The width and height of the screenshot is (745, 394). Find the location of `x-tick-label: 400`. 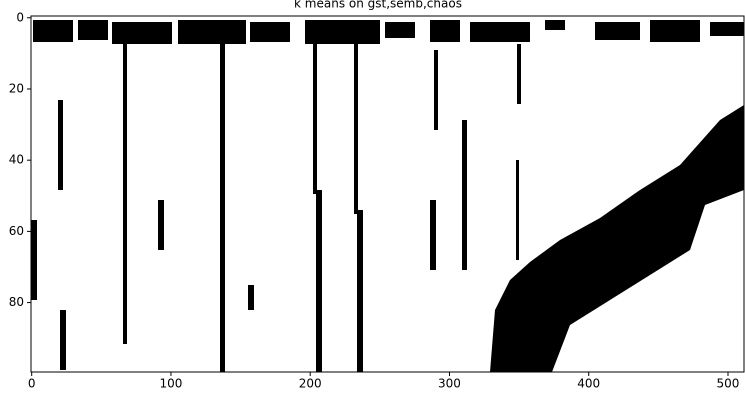

x-tick-label: 400 is located at coordinates (588, 384).